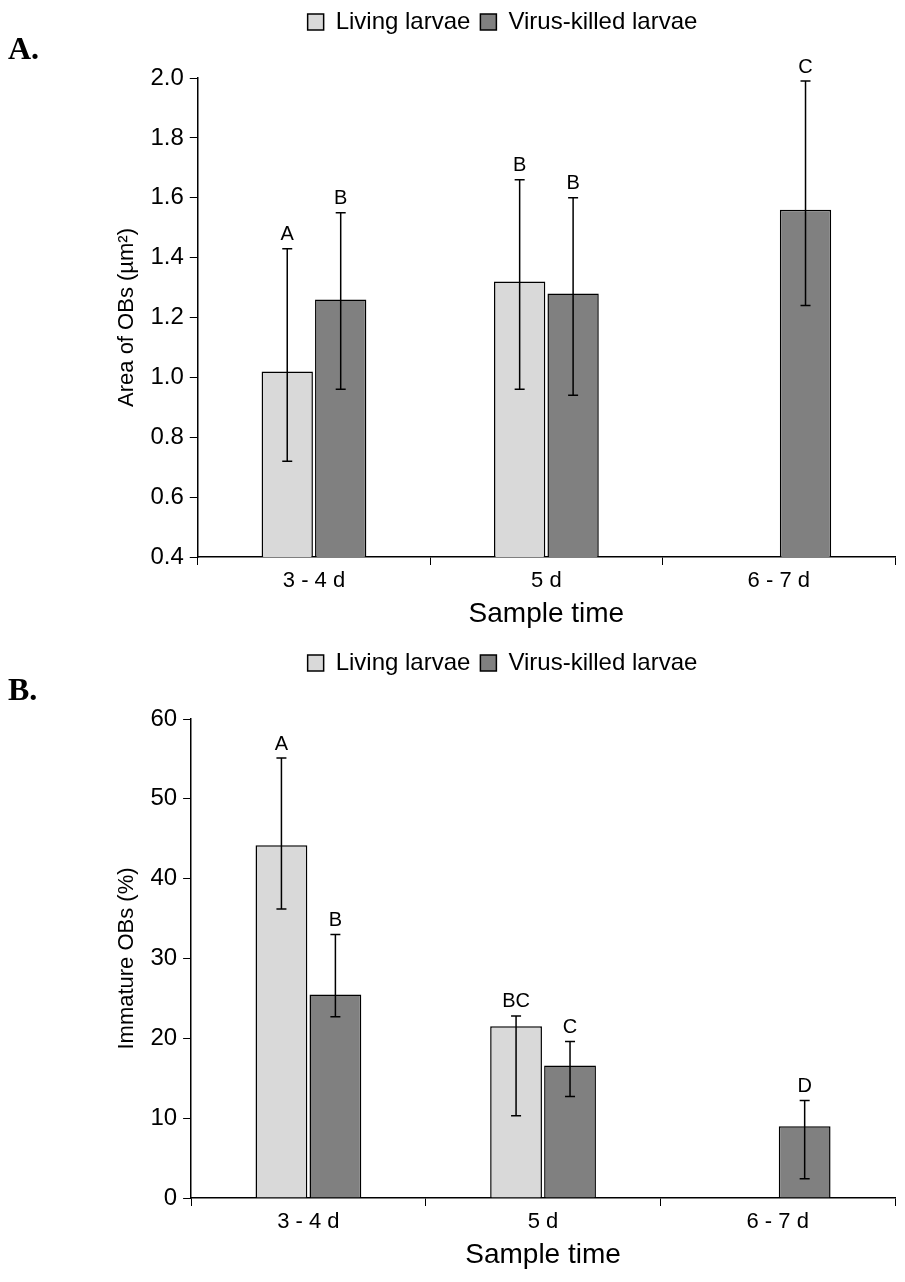  What do you see at coordinates (167, 256) in the screenshot?
I see `y-tick-label: 1.4` at bounding box center [167, 256].